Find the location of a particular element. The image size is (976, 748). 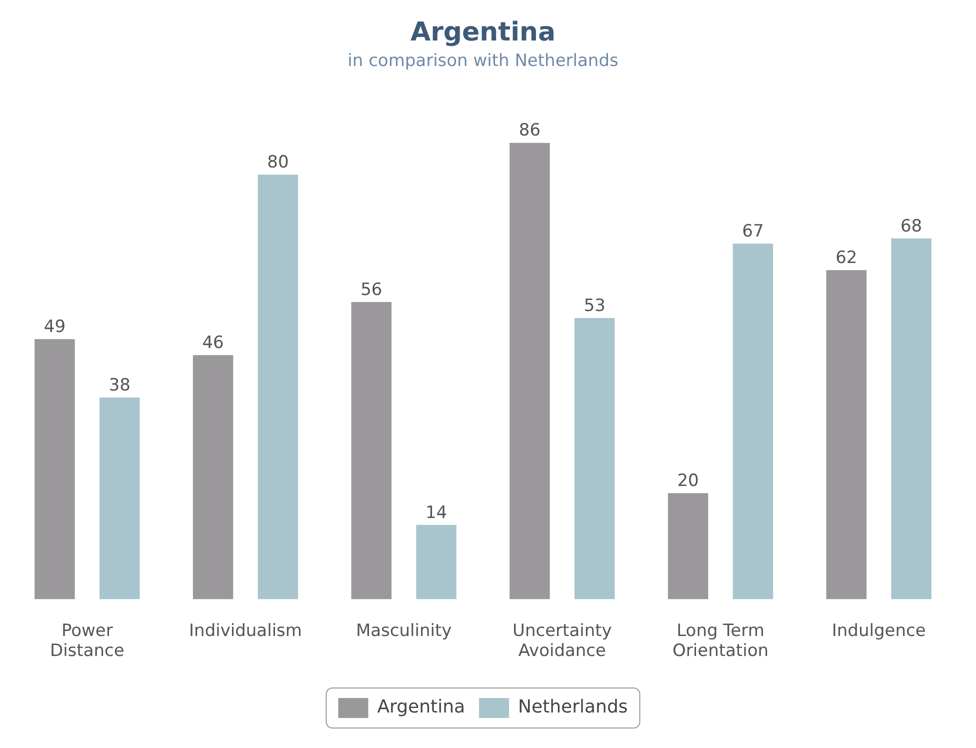

x-tick-label: Indulgence is located at coordinates (879, 630).